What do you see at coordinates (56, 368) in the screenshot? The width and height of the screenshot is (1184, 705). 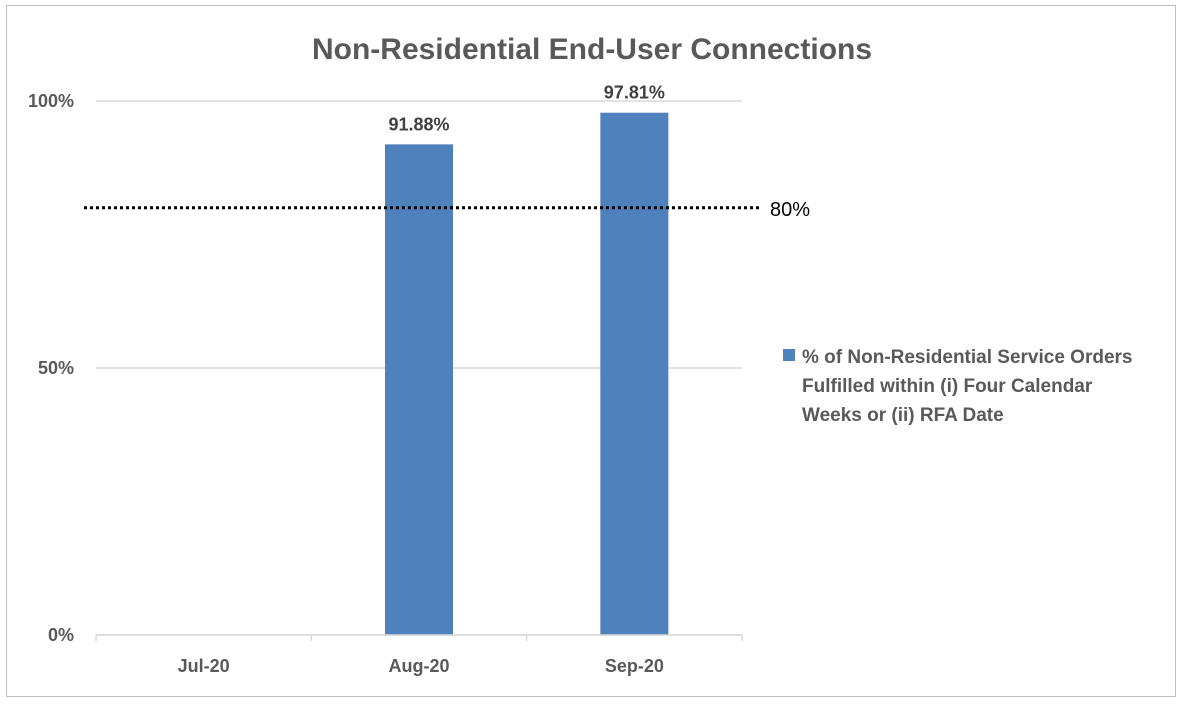 I see `y-tick-label: 50%` at bounding box center [56, 368].